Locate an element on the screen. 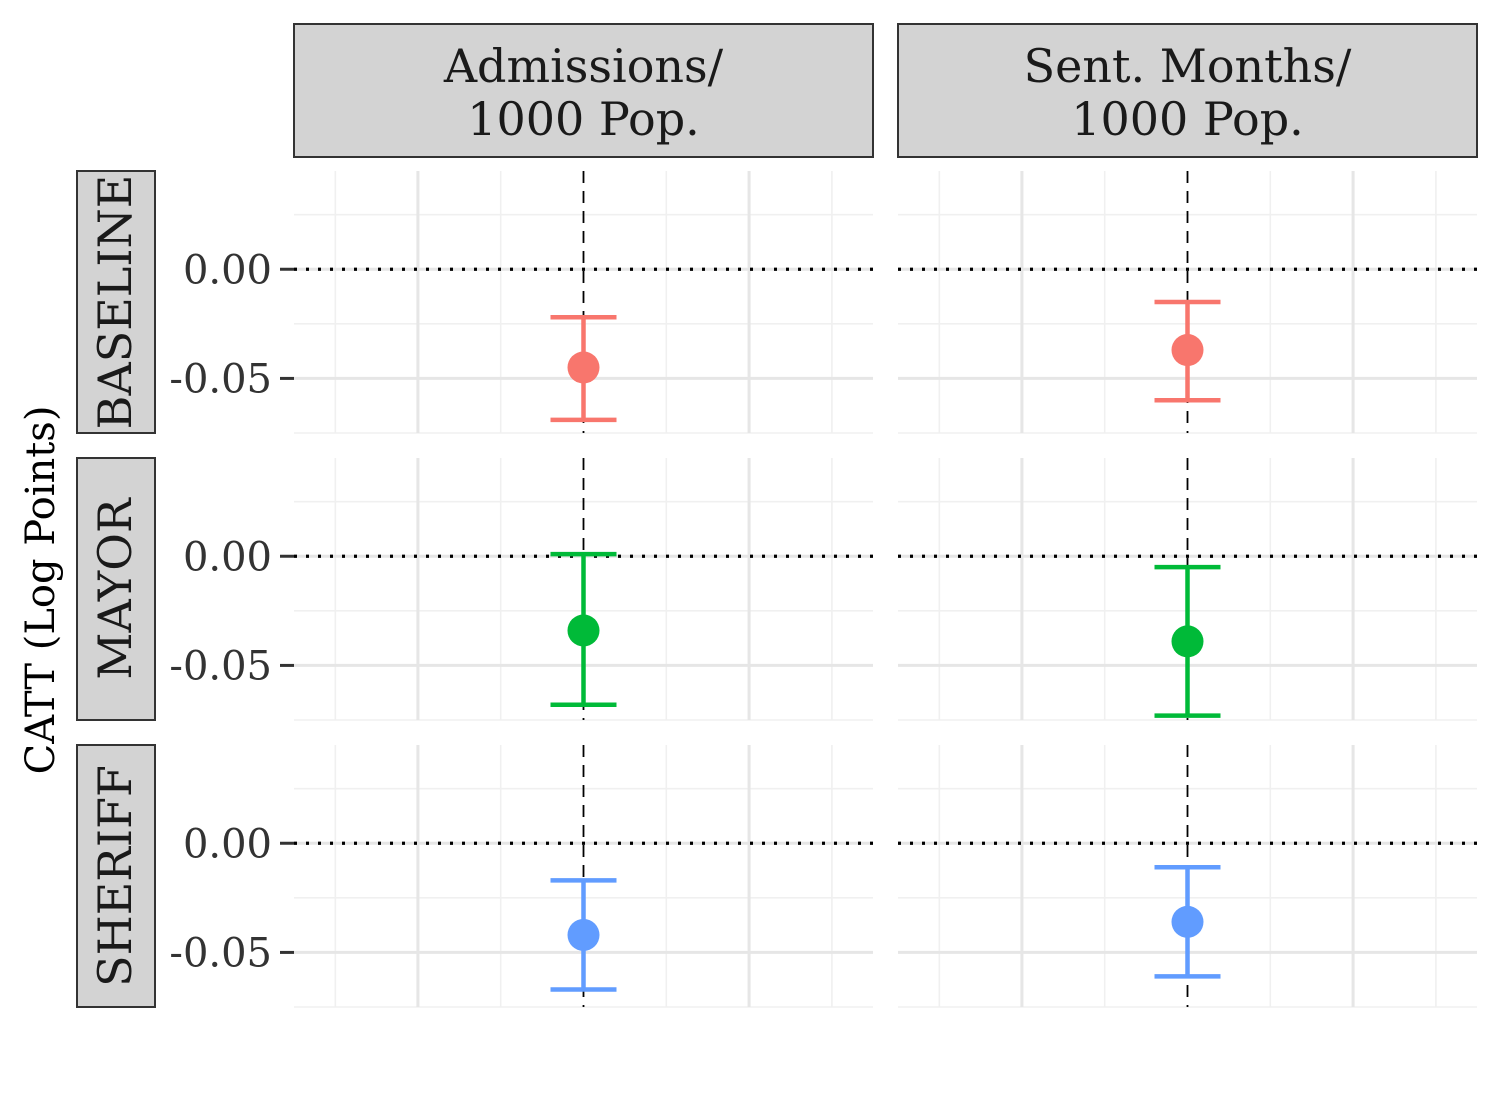 Image resolution: width=1500 pixels, height=1095 pixels. y-axis-sheriff: 0.00 -0.05 is located at coordinates (231, 898).